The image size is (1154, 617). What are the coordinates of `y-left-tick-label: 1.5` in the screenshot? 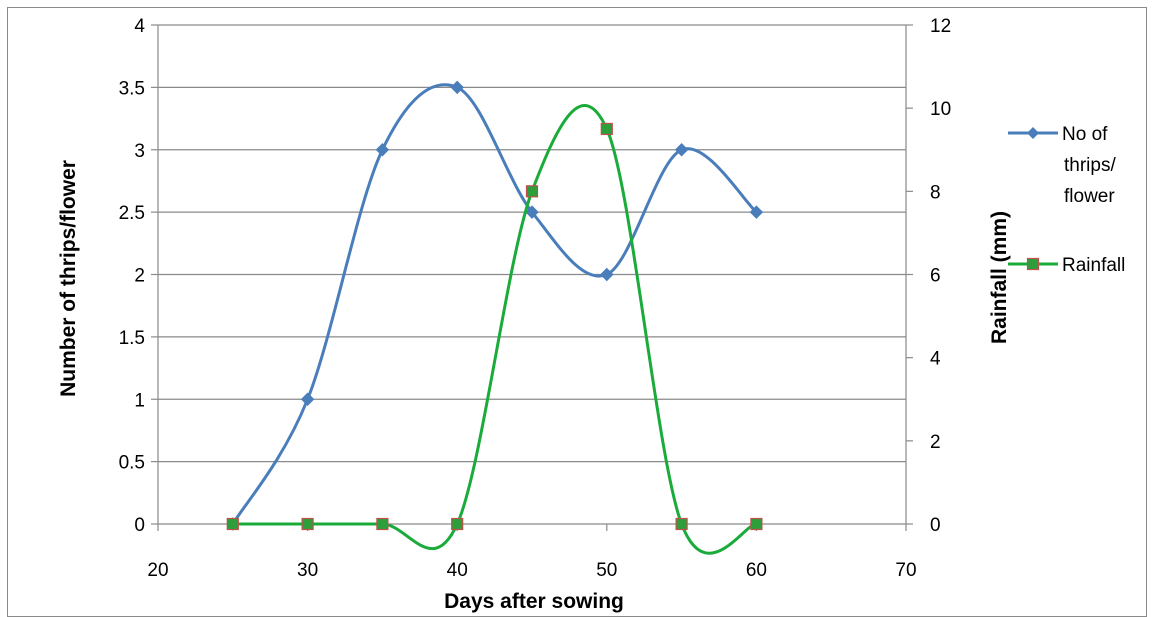 It's located at (132, 338).